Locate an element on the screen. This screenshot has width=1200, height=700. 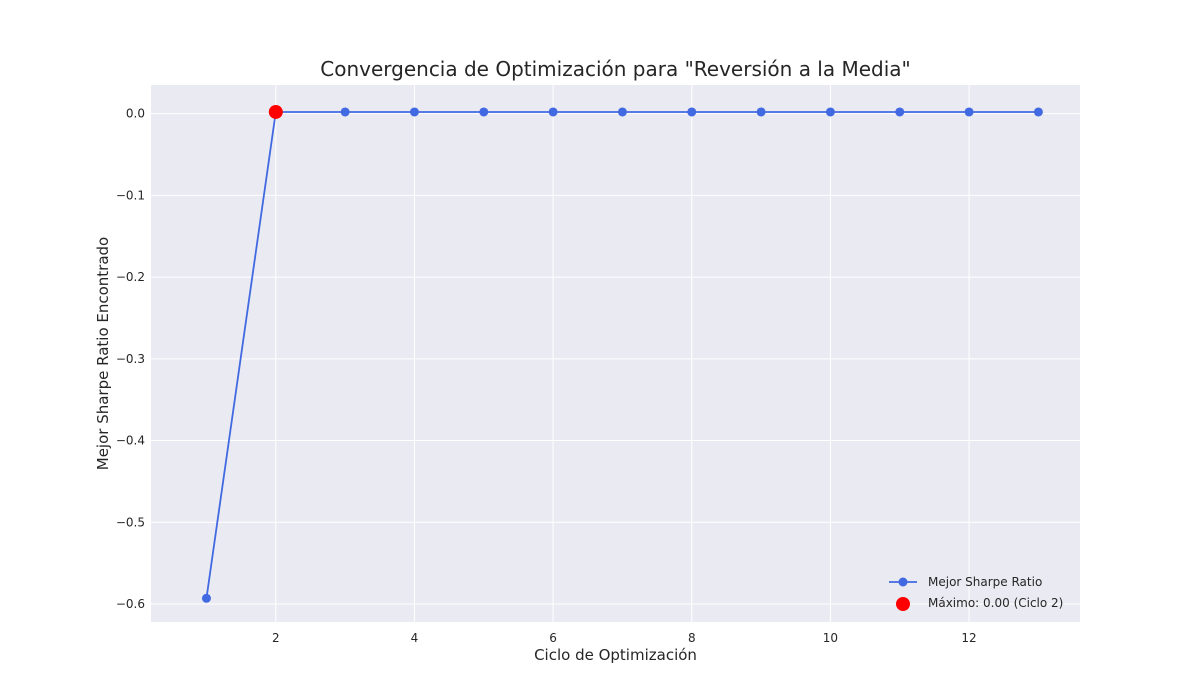
x-tick-label: 2 is located at coordinates (276, 638).